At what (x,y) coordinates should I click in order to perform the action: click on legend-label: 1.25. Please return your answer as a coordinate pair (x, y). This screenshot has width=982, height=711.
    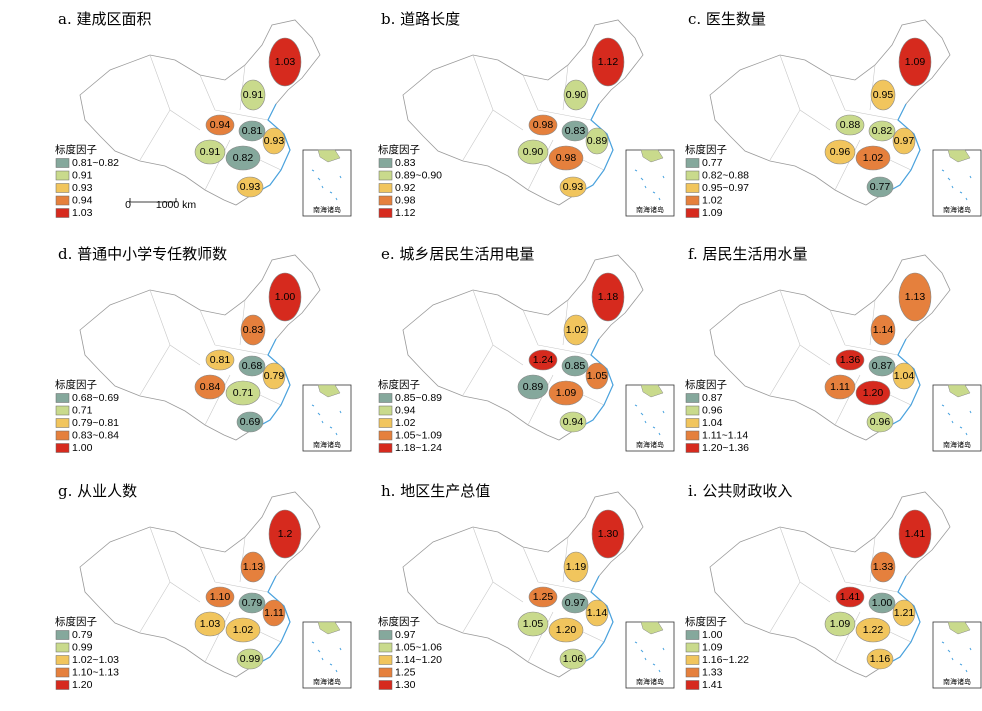
    Looking at the image, I should click on (405, 672).